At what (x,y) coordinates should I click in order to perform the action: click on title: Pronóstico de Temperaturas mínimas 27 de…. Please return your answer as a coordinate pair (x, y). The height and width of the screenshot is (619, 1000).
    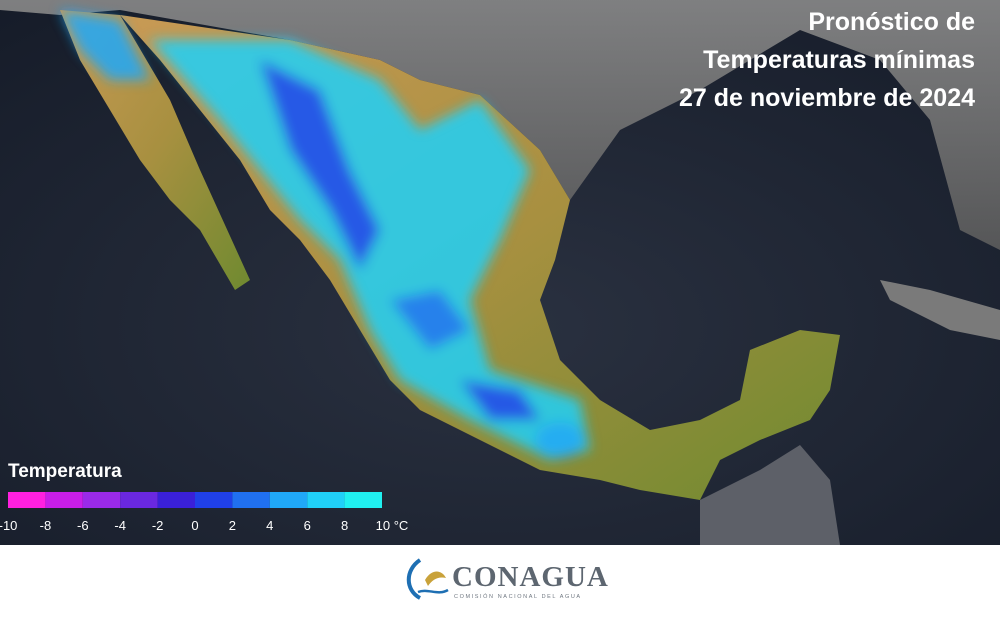
    Looking at the image, I should click on (827, 60).